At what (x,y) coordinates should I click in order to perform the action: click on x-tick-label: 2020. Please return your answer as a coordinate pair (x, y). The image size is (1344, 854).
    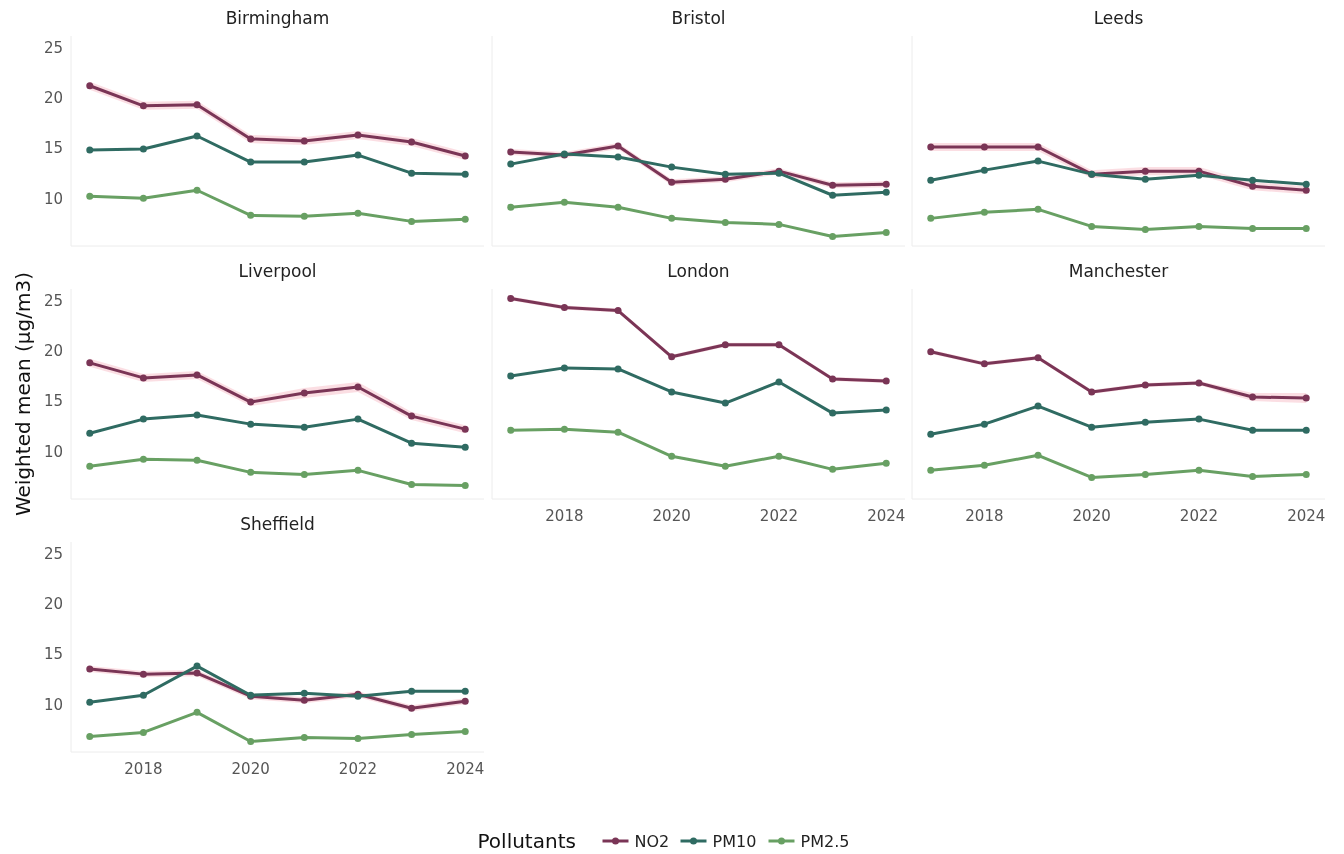
    Looking at the image, I should click on (250, 769).